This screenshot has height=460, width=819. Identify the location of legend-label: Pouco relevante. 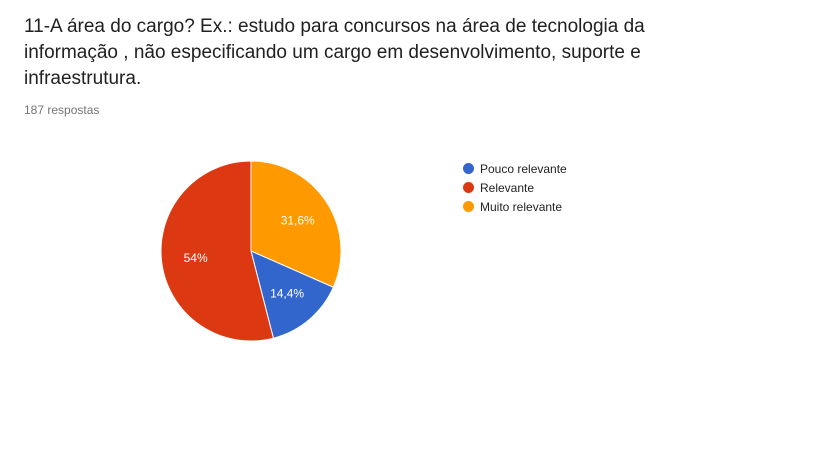
(523, 168).